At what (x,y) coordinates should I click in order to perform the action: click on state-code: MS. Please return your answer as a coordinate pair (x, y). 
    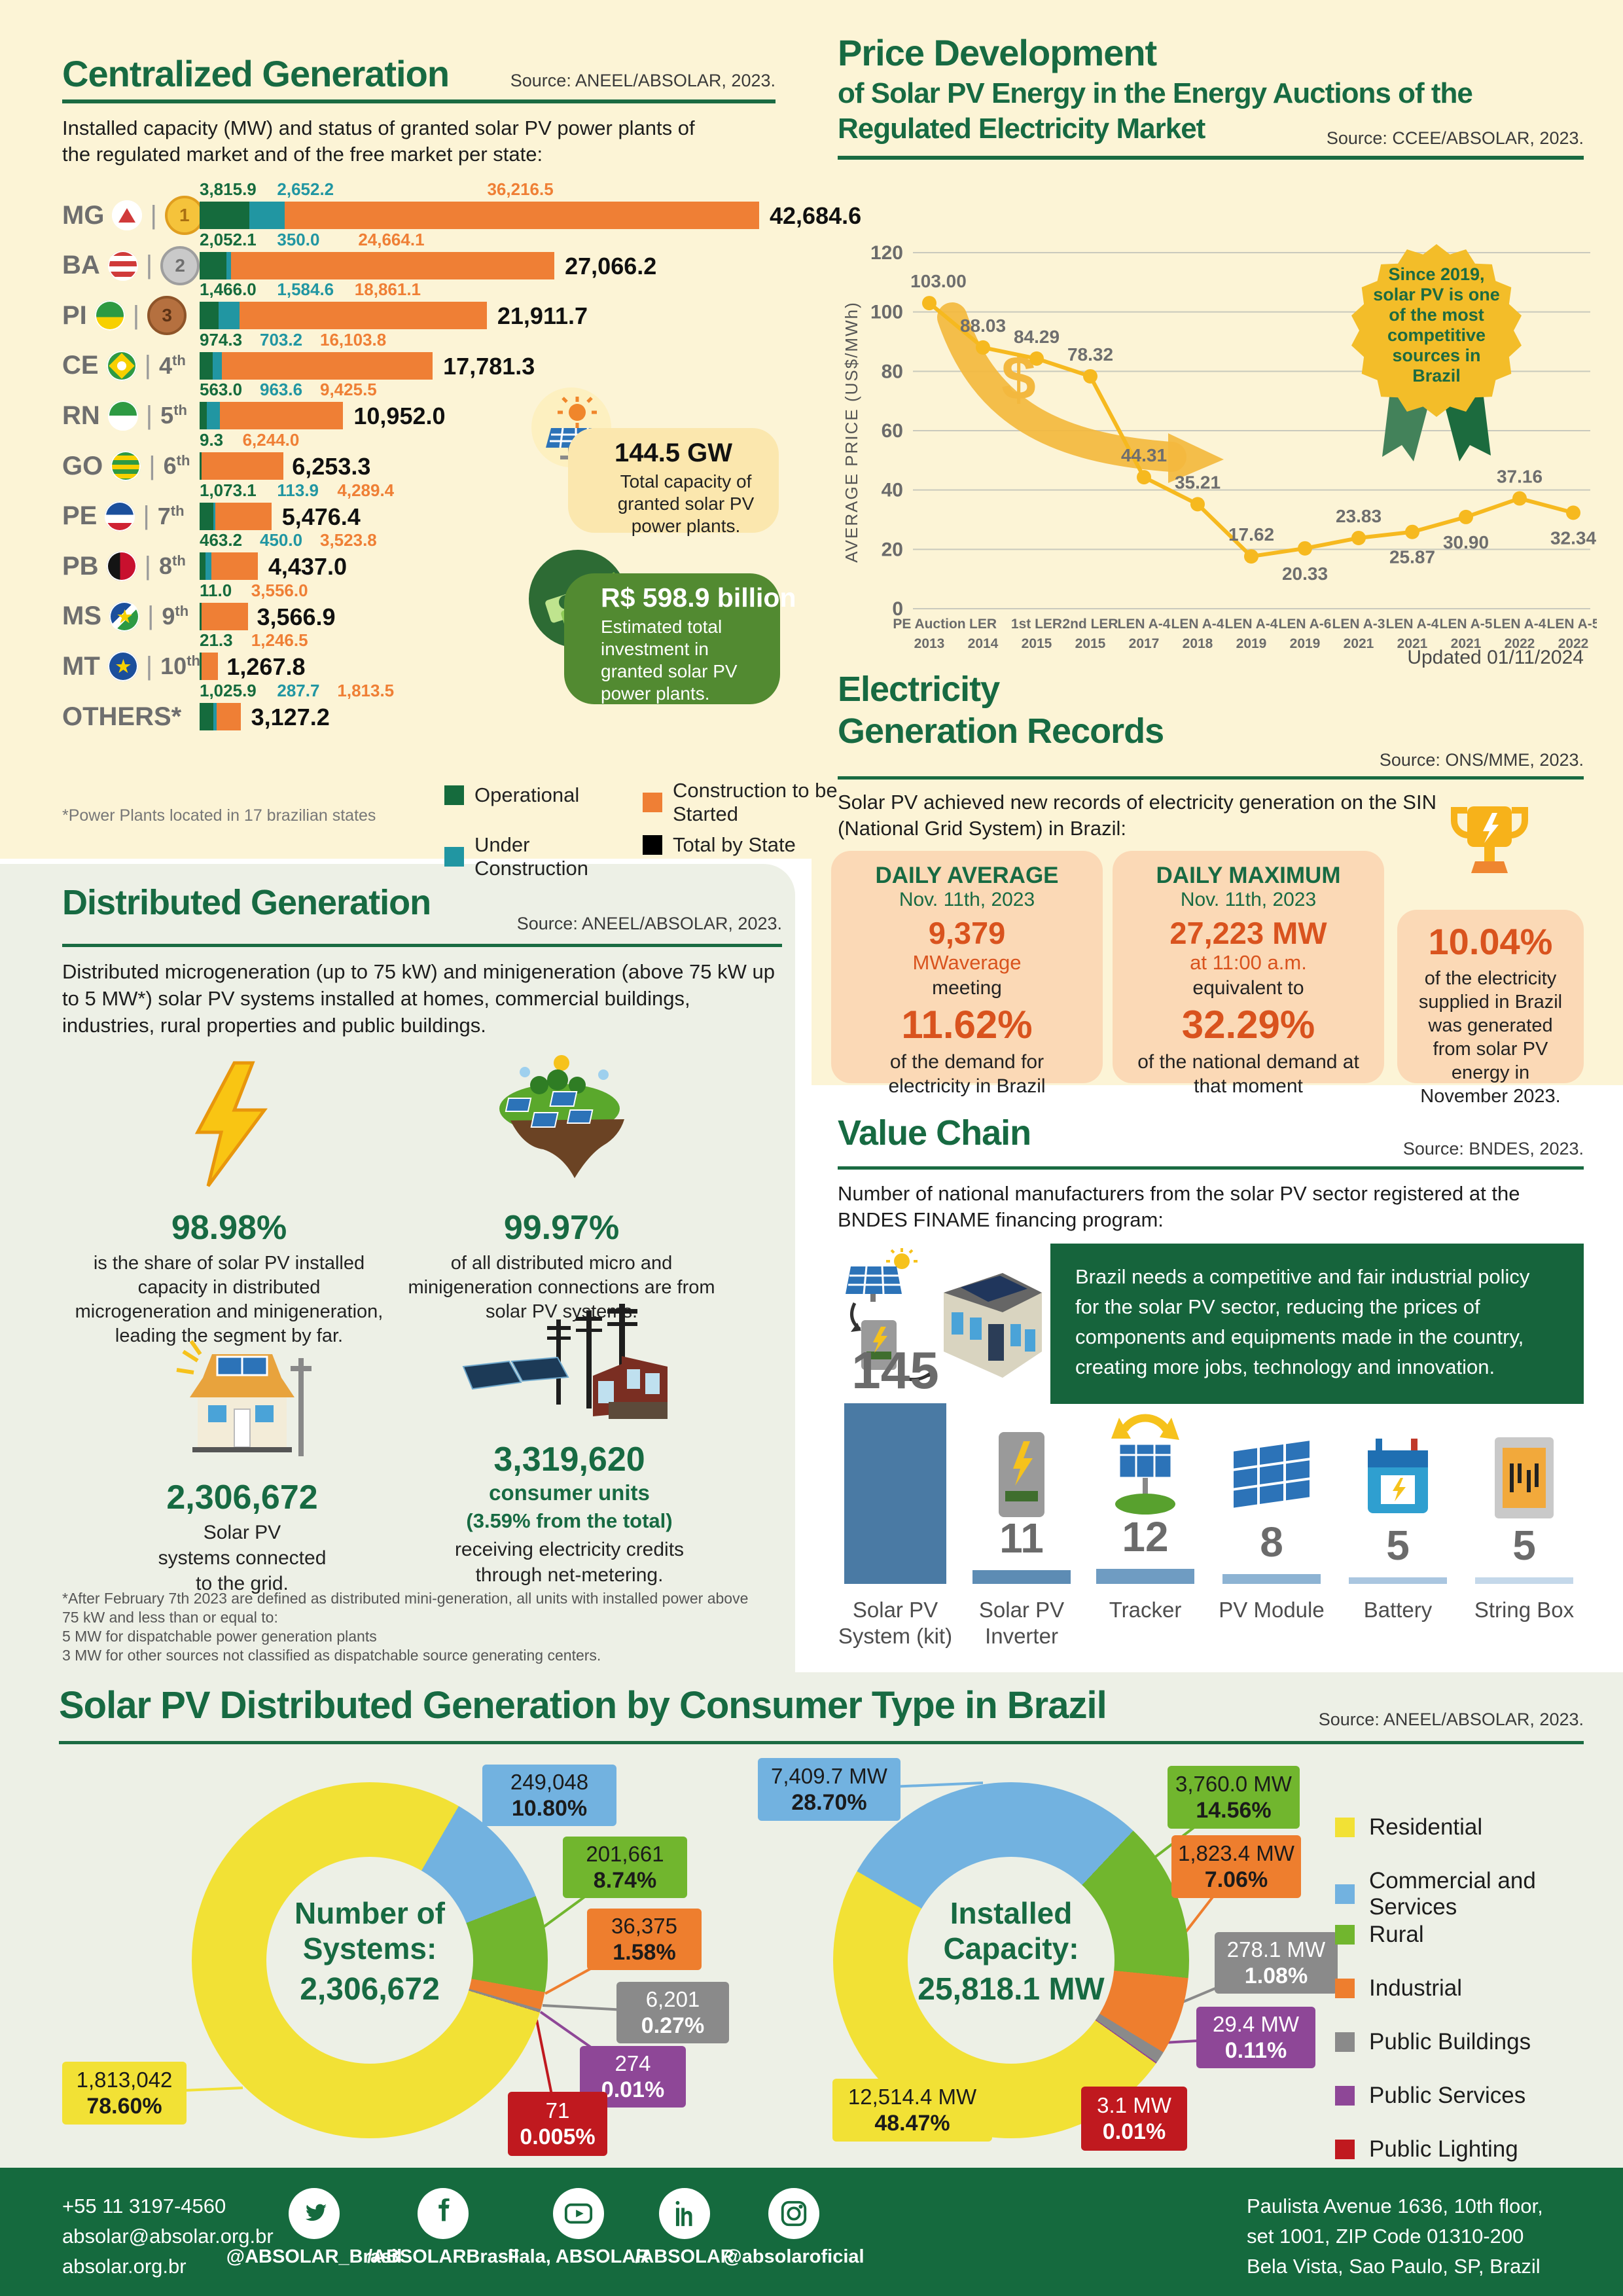
    Looking at the image, I should click on (81, 616).